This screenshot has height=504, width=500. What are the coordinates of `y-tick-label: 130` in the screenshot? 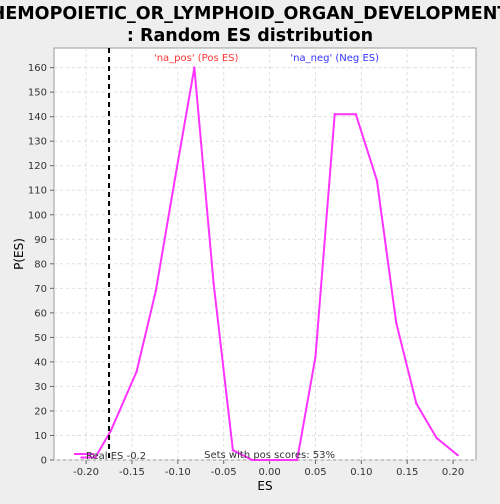 It's located at (37, 142).